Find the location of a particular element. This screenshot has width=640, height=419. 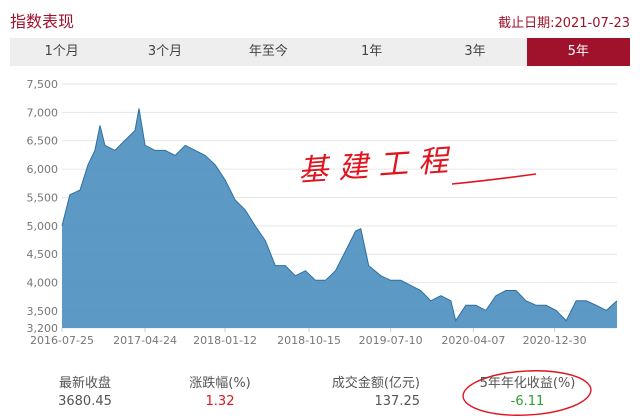

stat-label: 涨跌幅(%) is located at coordinates (220, 383).